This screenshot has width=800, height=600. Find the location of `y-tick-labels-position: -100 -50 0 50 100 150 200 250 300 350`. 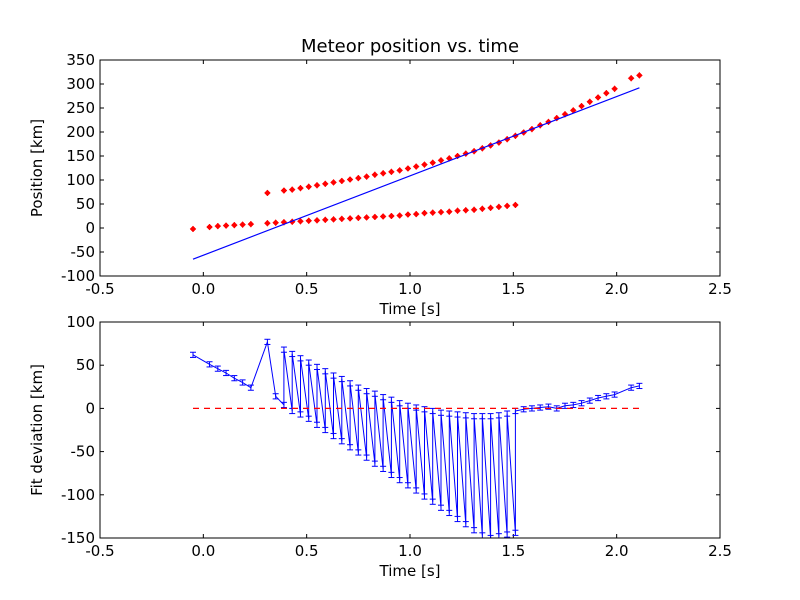

y-tick-labels-position: -100 -50 0 50 100 150 200 250 300 350 is located at coordinates (78, 168).